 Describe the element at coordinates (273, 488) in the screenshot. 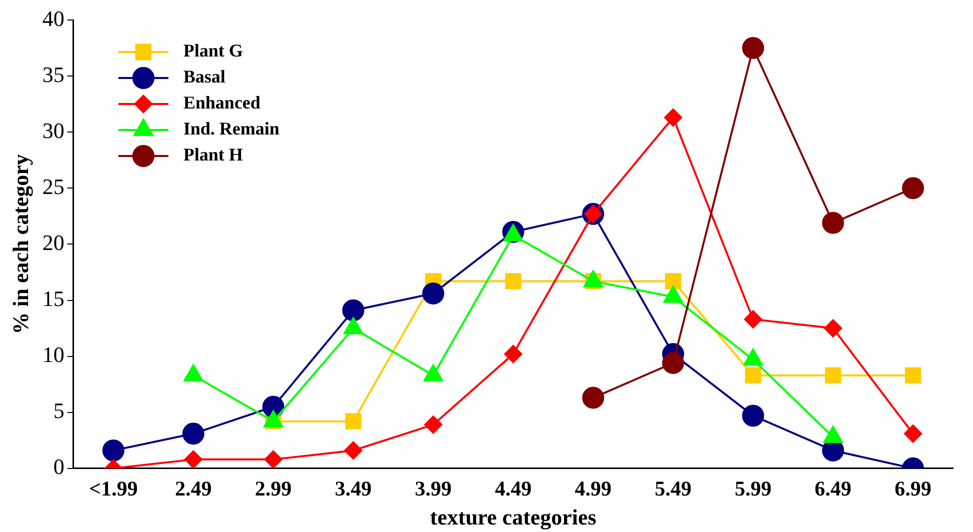

I see `x-tick-label: 2.99` at that location.